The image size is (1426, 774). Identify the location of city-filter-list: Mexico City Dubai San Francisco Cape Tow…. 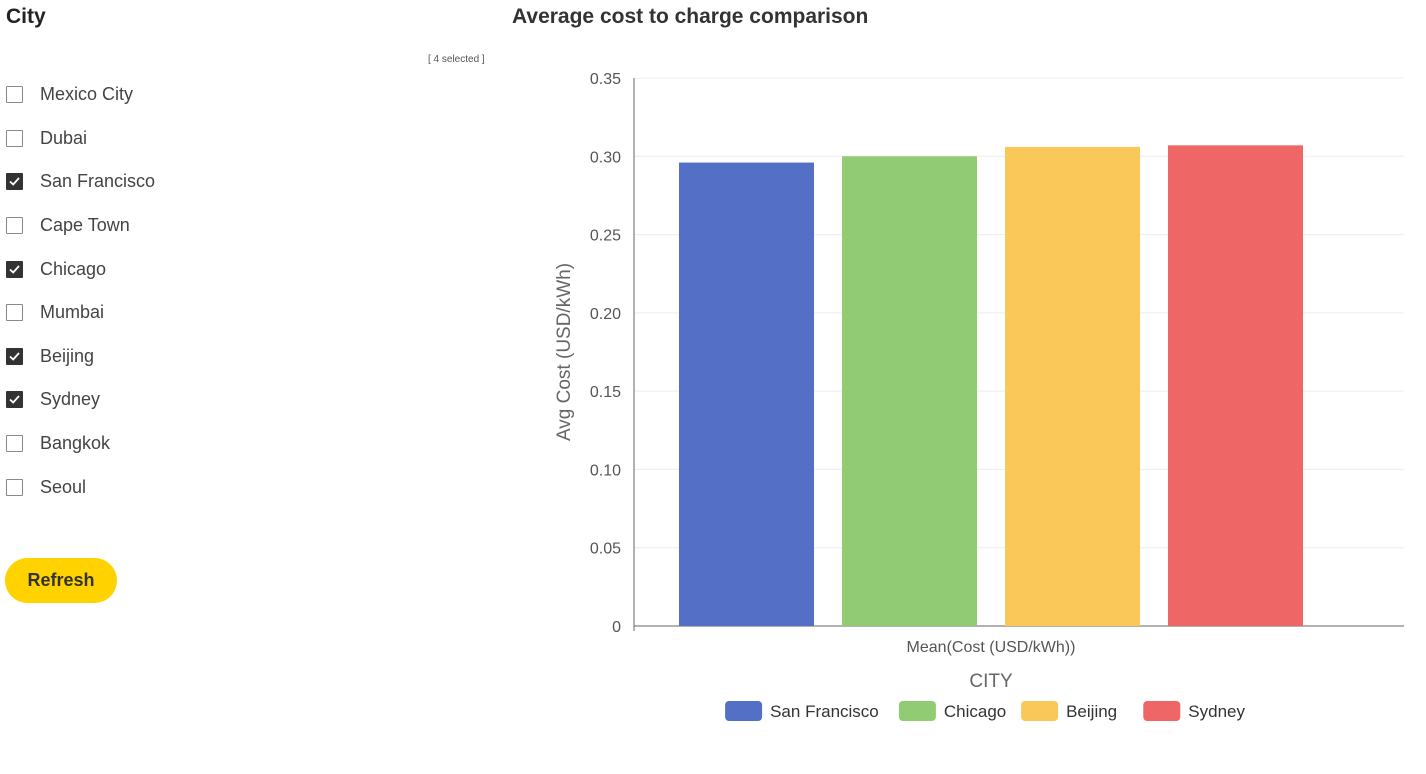
(80, 291).